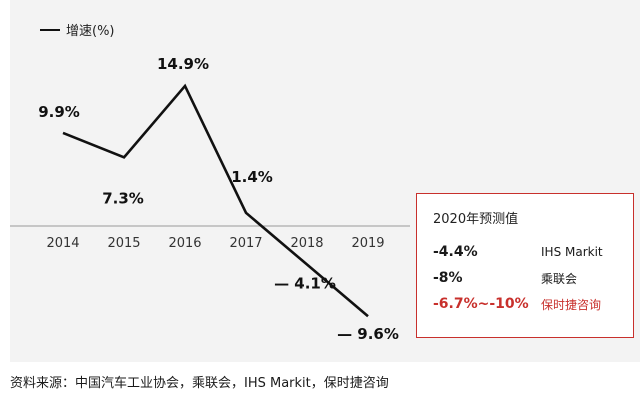  Describe the element at coordinates (183, 64) in the screenshot. I see `data-label: 14.9%` at that location.